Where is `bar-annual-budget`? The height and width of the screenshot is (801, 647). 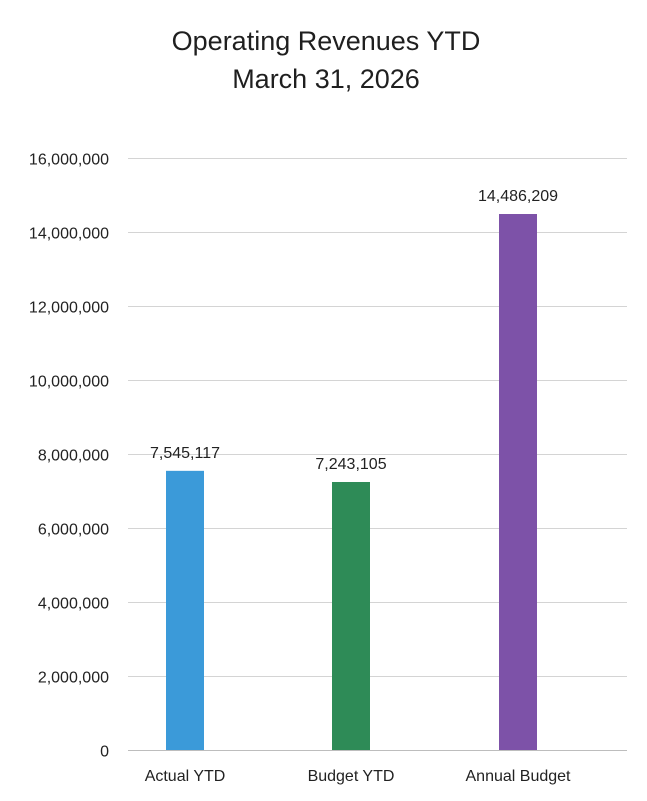
bar-annual-budget is located at coordinates (518, 482).